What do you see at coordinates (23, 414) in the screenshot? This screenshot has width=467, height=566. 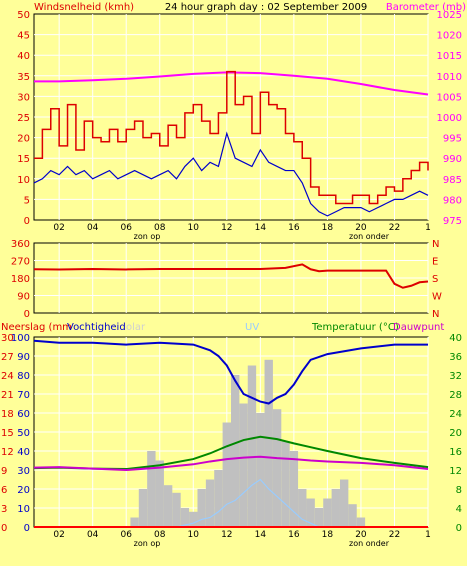 I see `y-tick-label: 60` at bounding box center [23, 414].